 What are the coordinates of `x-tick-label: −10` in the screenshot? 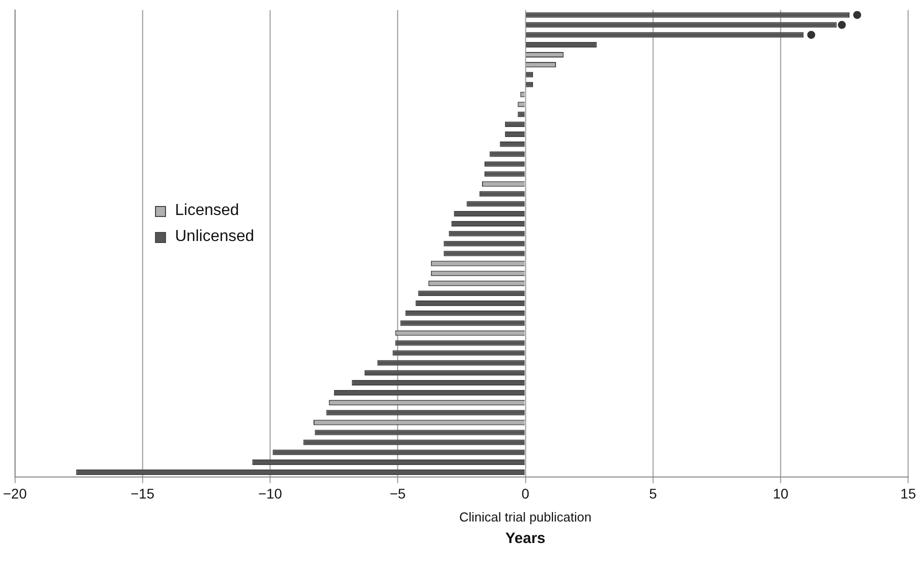 It's located at (270, 493).